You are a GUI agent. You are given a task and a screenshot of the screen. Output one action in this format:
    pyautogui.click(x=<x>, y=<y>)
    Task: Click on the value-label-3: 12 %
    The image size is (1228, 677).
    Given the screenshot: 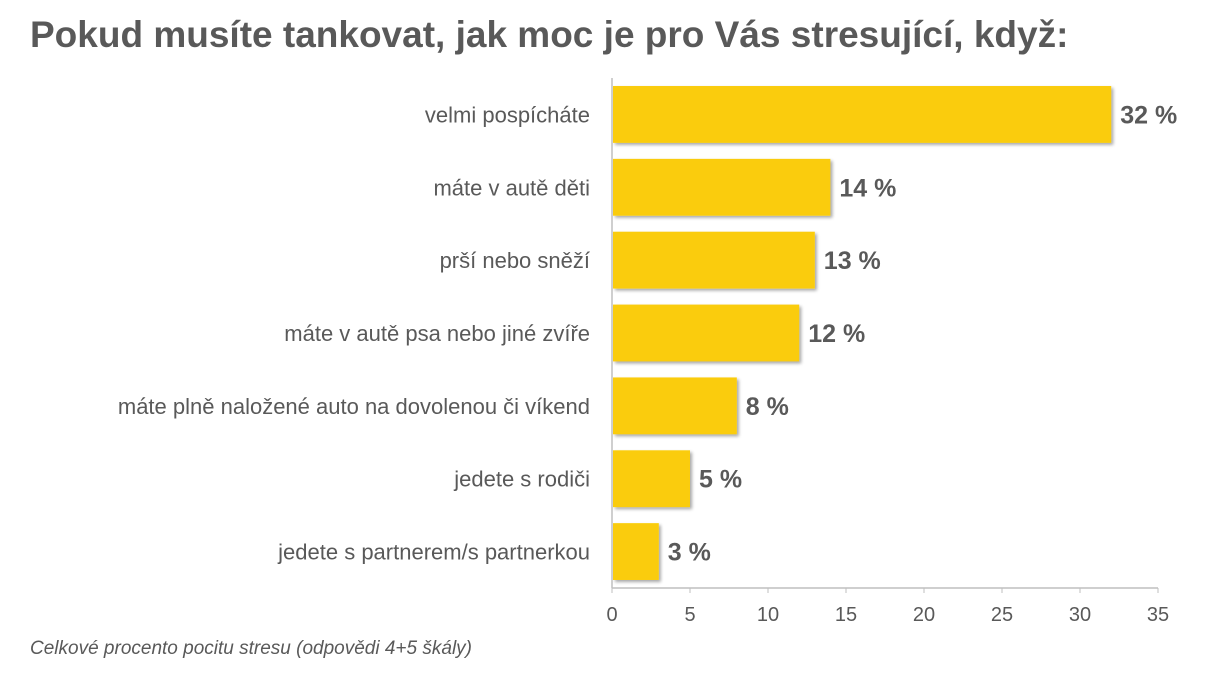 What is the action you would take?
    pyautogui.click(x=836, y=334)
    